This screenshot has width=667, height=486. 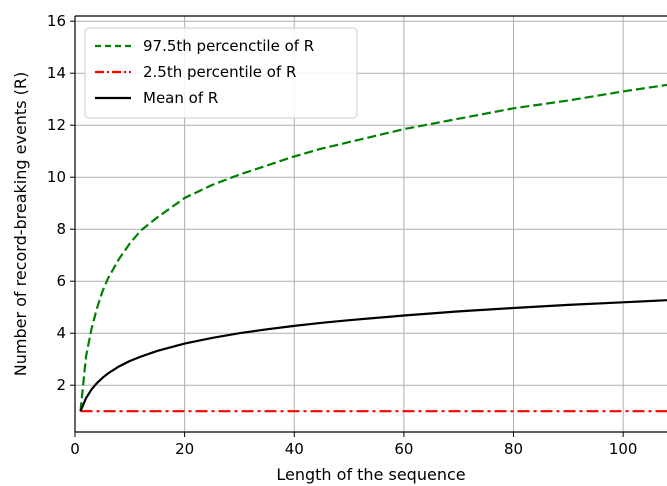 What do you see at coordinates (56, 21) in the screenshot?
I see `y-tick-label: 16` at bounding box center [56, 21].